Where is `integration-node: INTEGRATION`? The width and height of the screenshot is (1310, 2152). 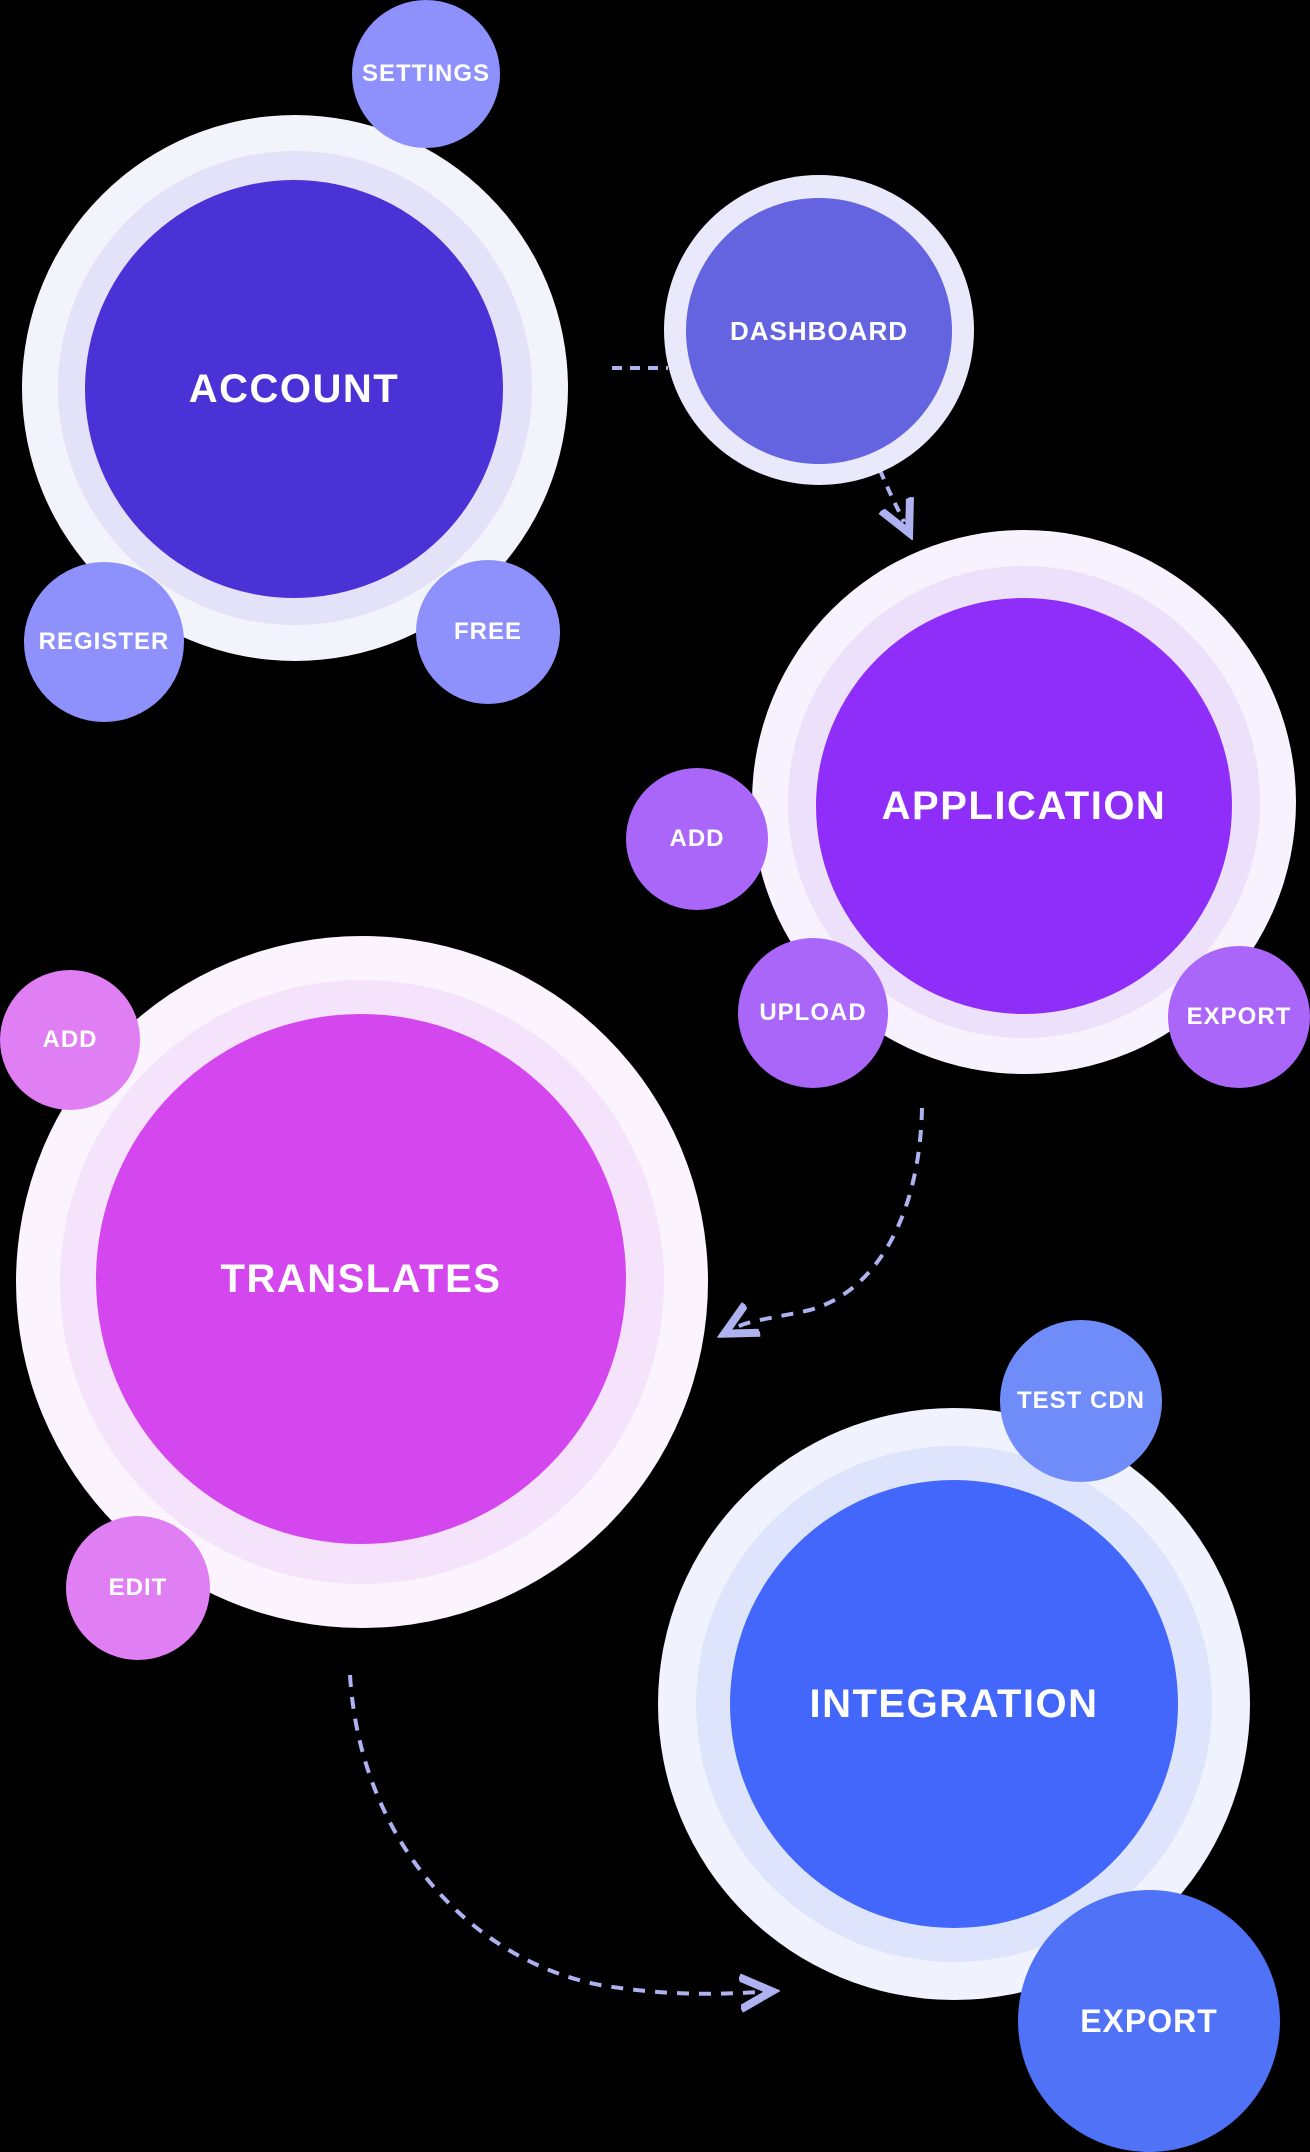 integration-node: INTEGRATION is located at coordinates (954, 1704).